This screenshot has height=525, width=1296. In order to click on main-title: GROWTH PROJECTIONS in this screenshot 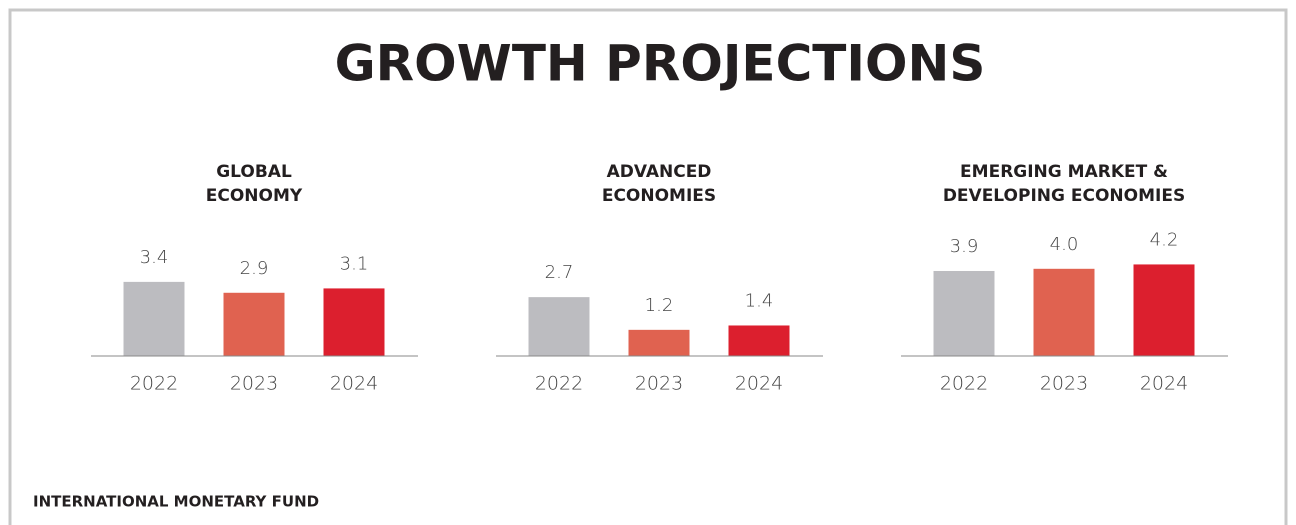, I will do `click(660, 64)`.